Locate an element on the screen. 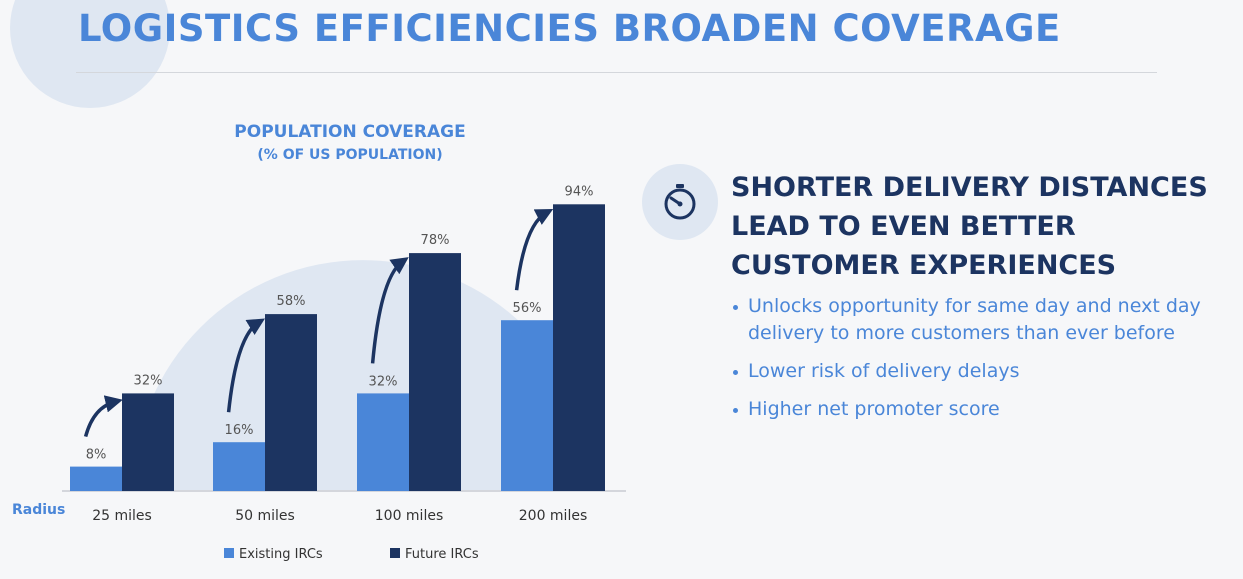  data-label-existing: 32% is located at coordinates (383, 381).